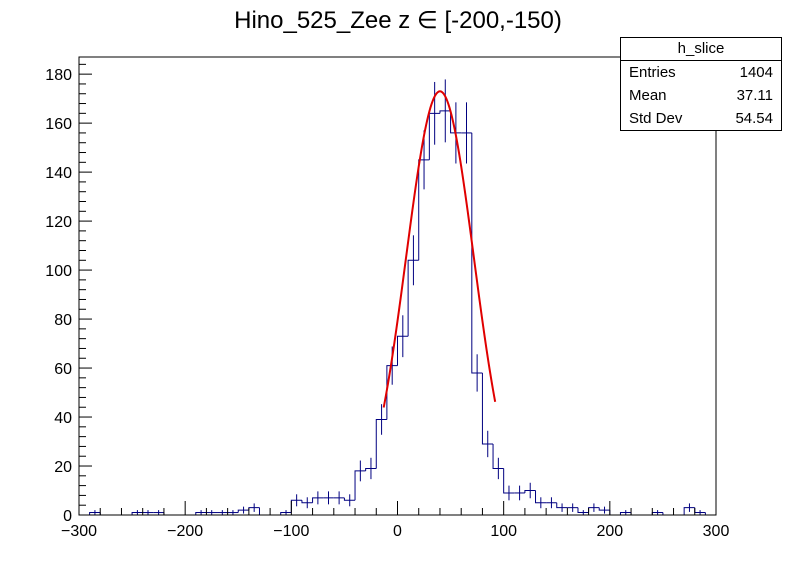  I want to click on stats-label: Std Dev, so click(656, 118).